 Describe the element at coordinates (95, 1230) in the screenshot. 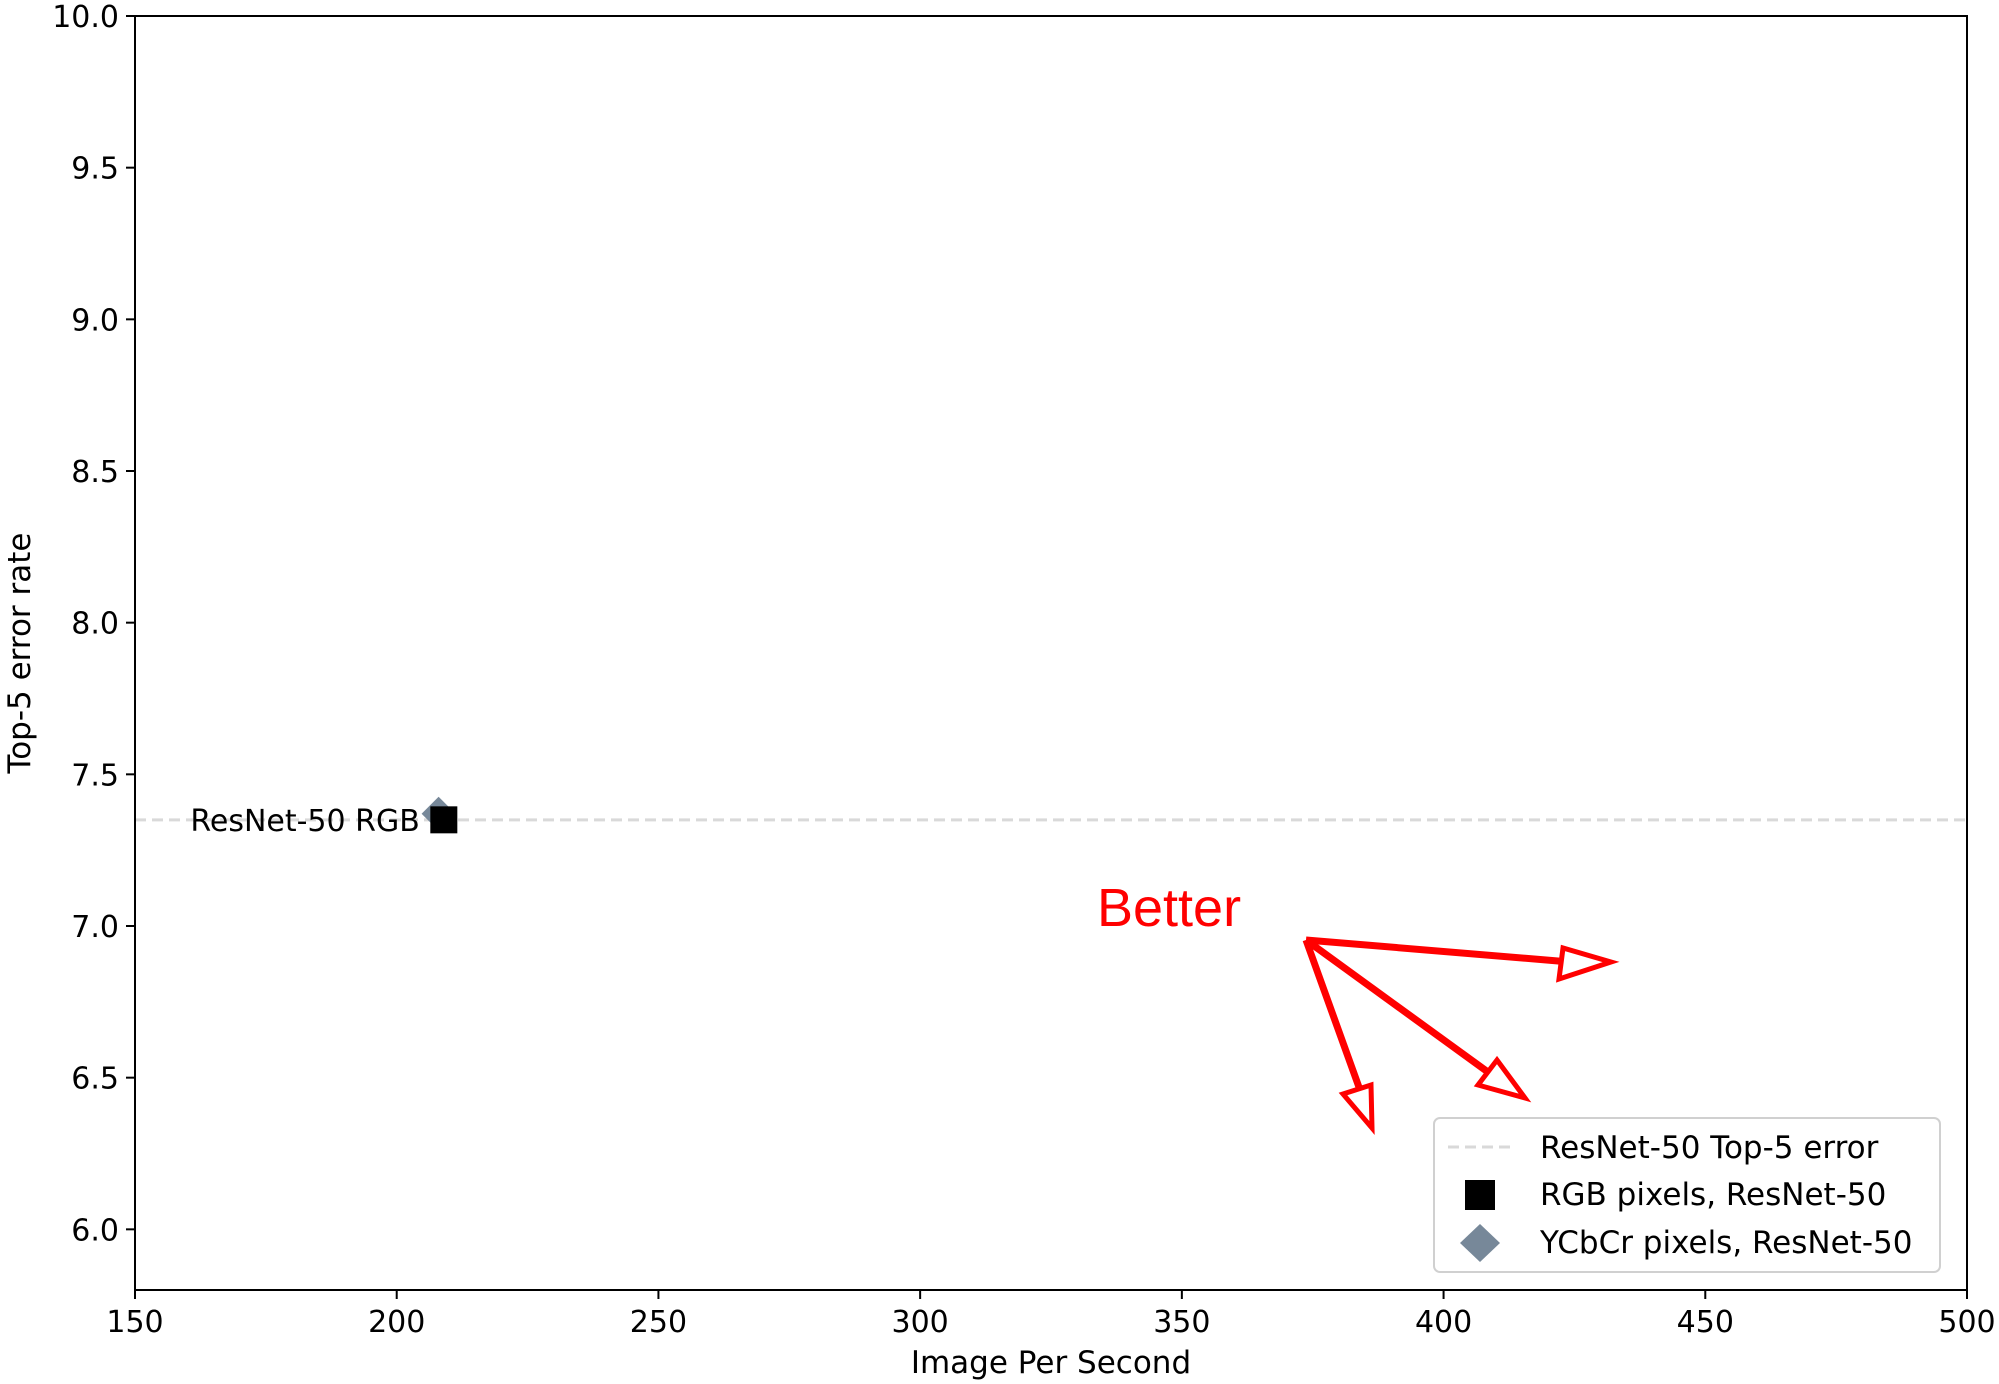

I see `y-tick-label: 6.0` at that location.